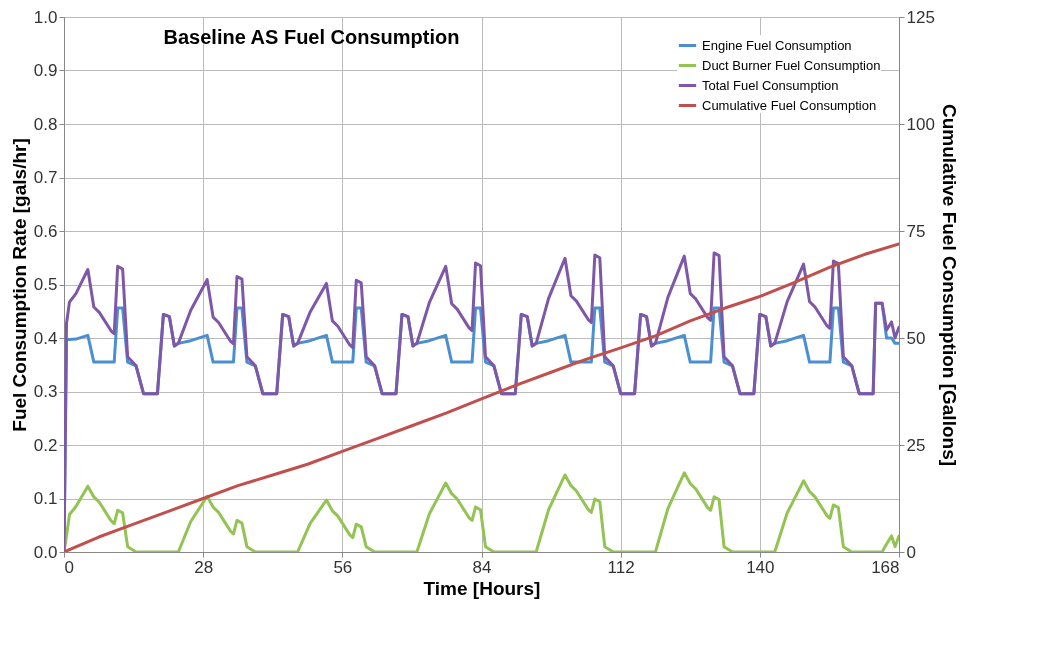 The height and width of the screenshot is (649, 1047). What do you see at coordinates (621, 567) in the screenshot?
I see `x-tick-label: 112` at bounding box center [621, 567].